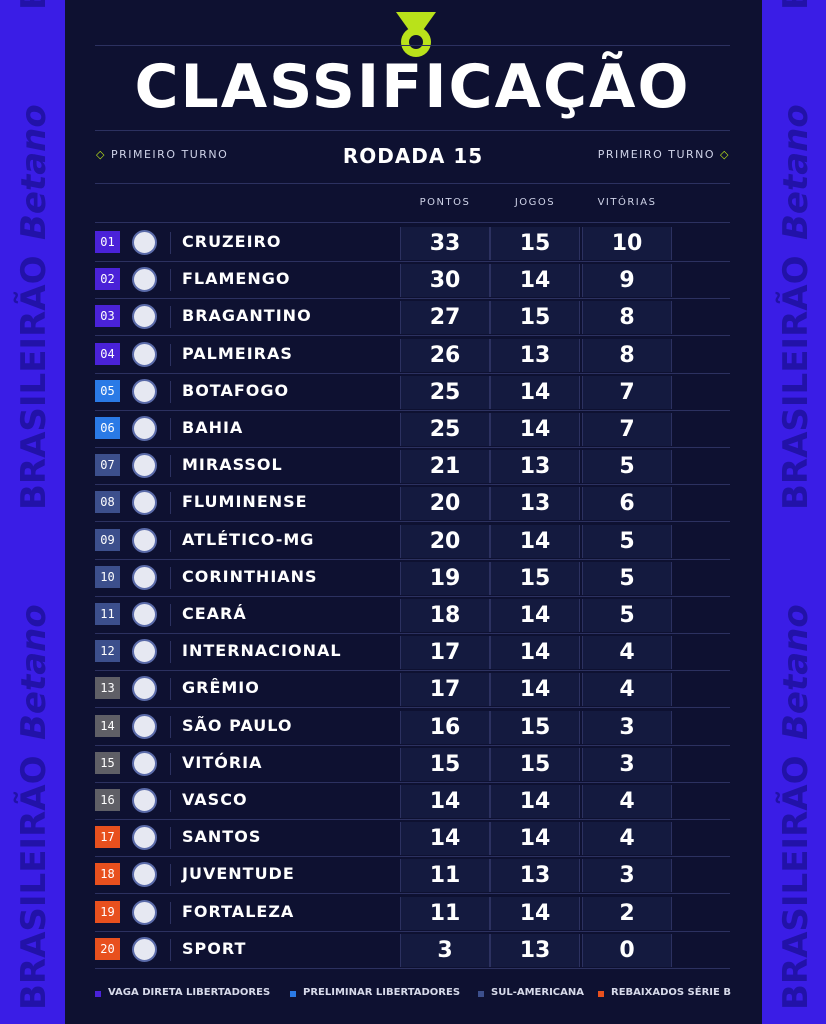 The width and height of the screenshot is (826, 1024). What do you see at coordinates (445, 727) in the screenshot?
I see `stat-cell: 16` at bounding box center [445, 727].